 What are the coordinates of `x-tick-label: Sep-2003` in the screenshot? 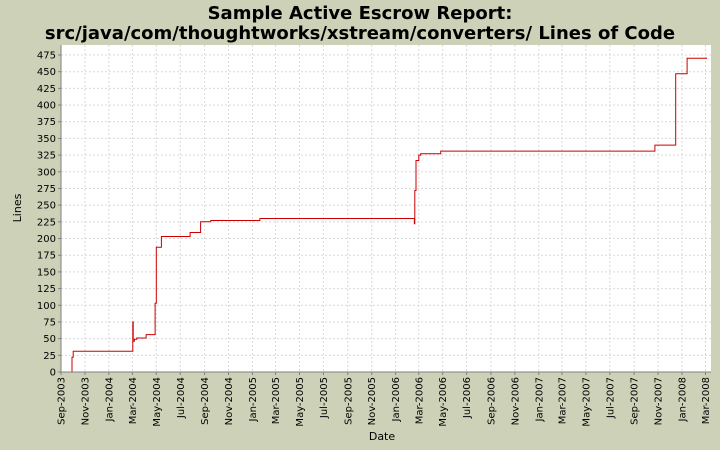 It's located at (62, 401).